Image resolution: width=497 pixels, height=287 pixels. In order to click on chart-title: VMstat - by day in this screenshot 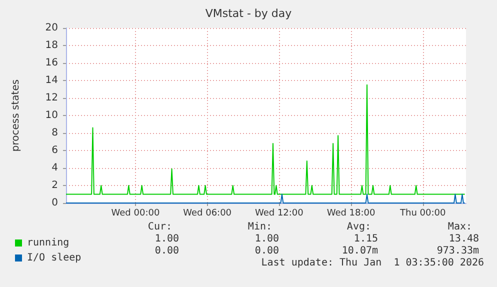, I will do `click(248, 13)`.